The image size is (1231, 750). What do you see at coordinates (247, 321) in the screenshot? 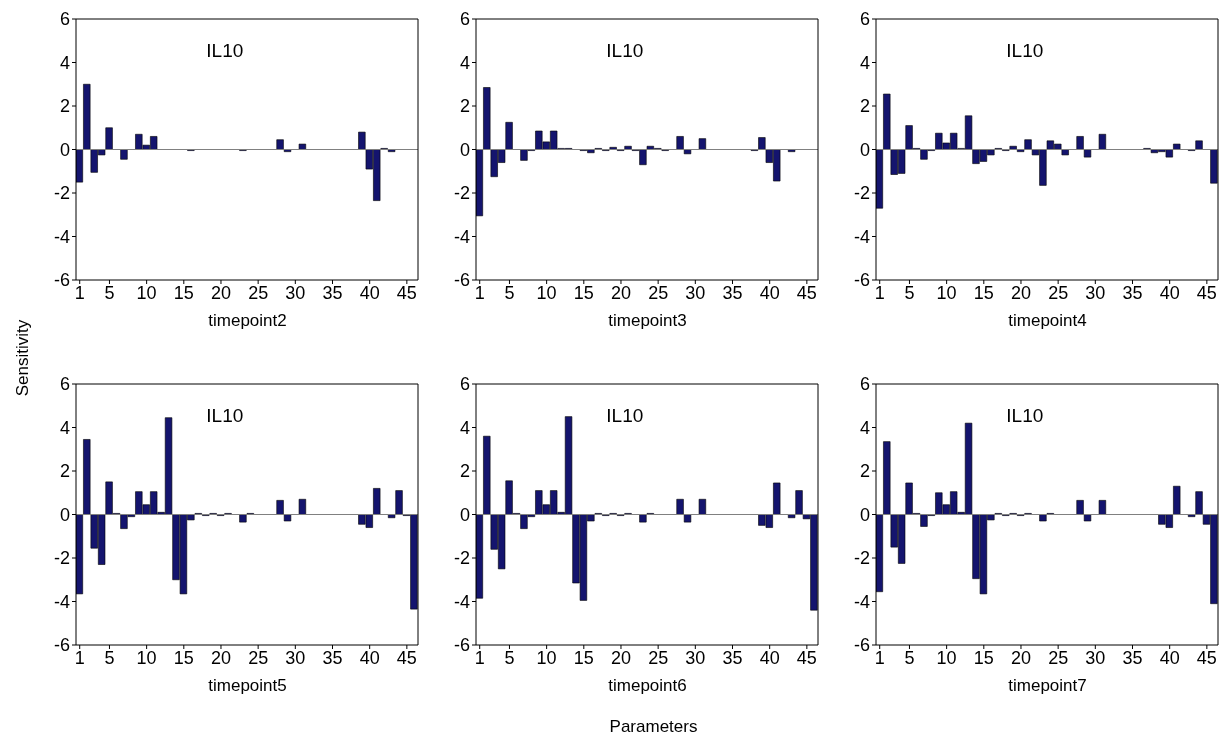
I see `x-axis-title: timepoint2` at bounding box center [247, 321].